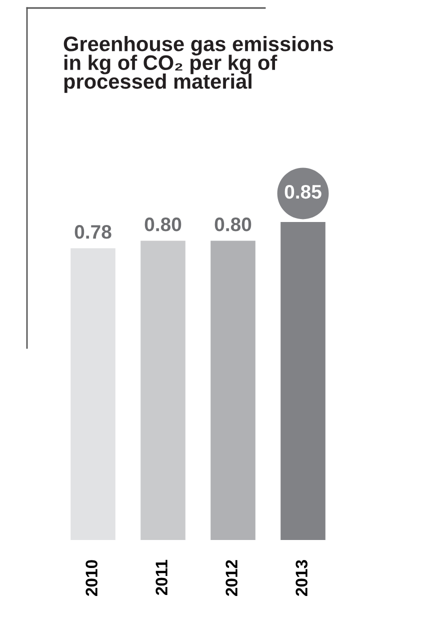  Describe the element at coordinates (199, 64) in the screenshot. I see `chart-title: Greenhouse gas emissions in kg of CO₂ per kg of processed material` at that location.